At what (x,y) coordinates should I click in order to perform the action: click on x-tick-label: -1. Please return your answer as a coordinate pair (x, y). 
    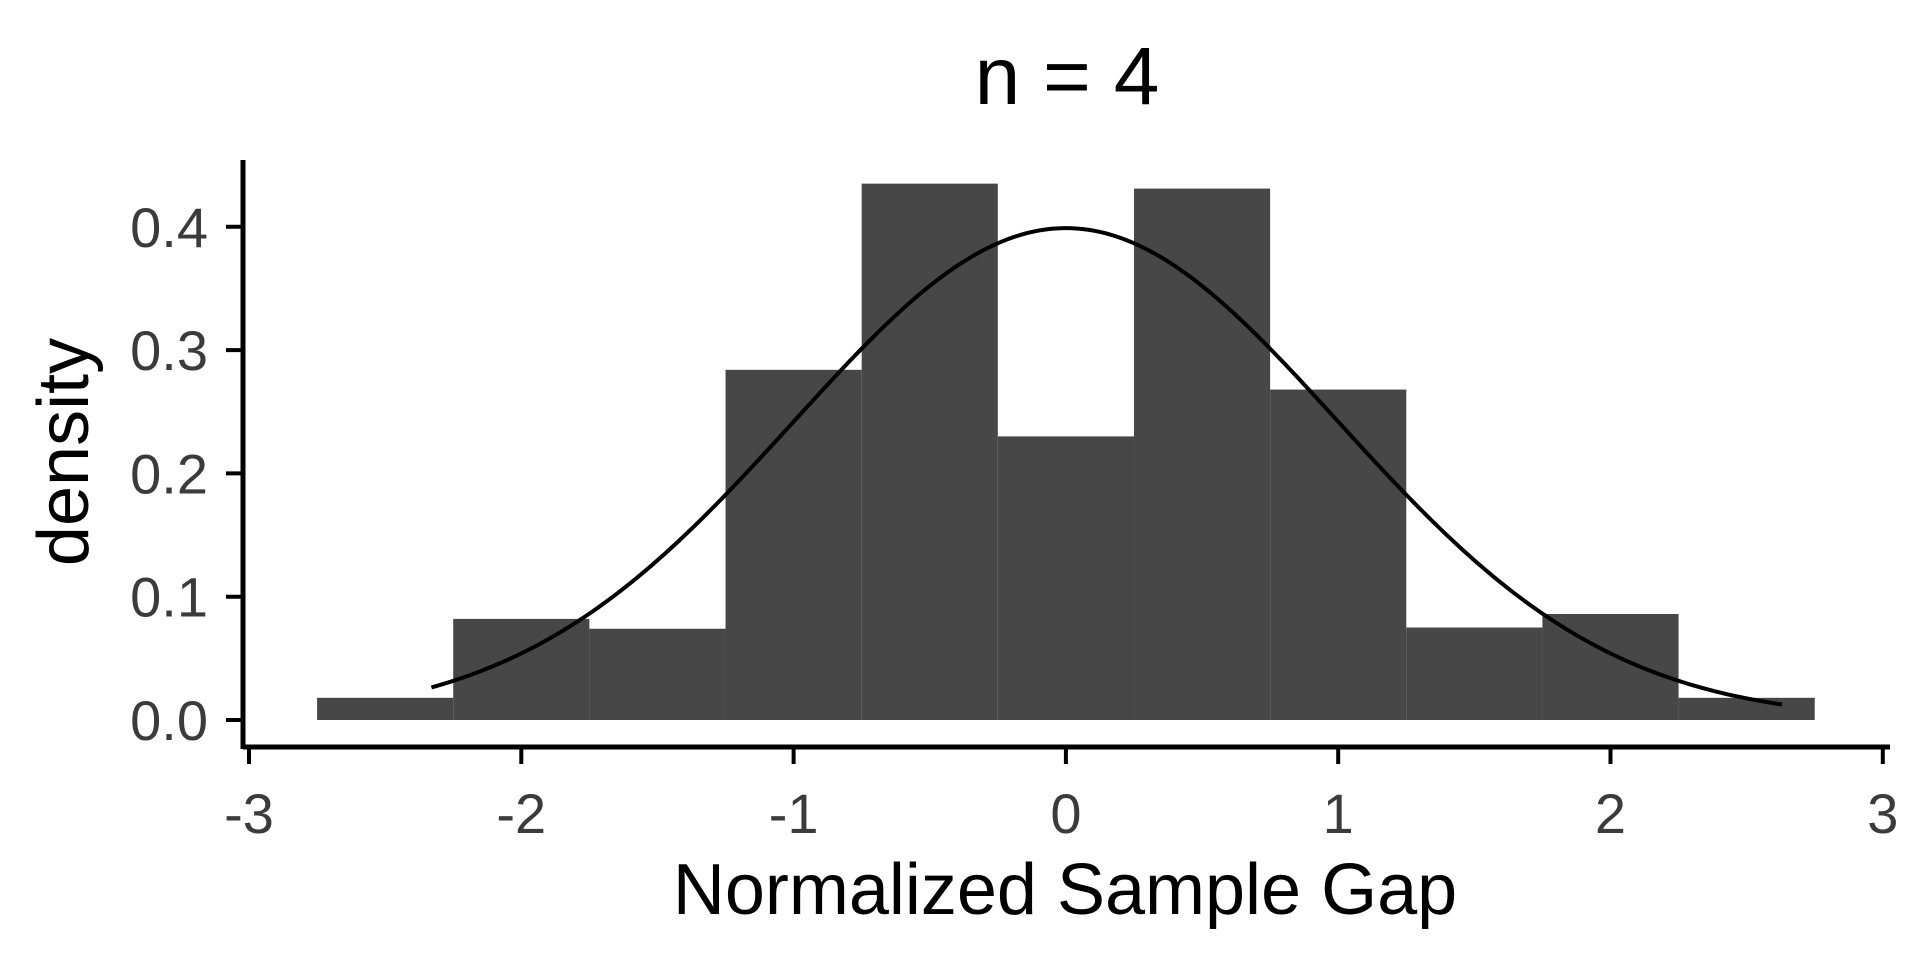
    Looking at the image, I should click on (794, 813).